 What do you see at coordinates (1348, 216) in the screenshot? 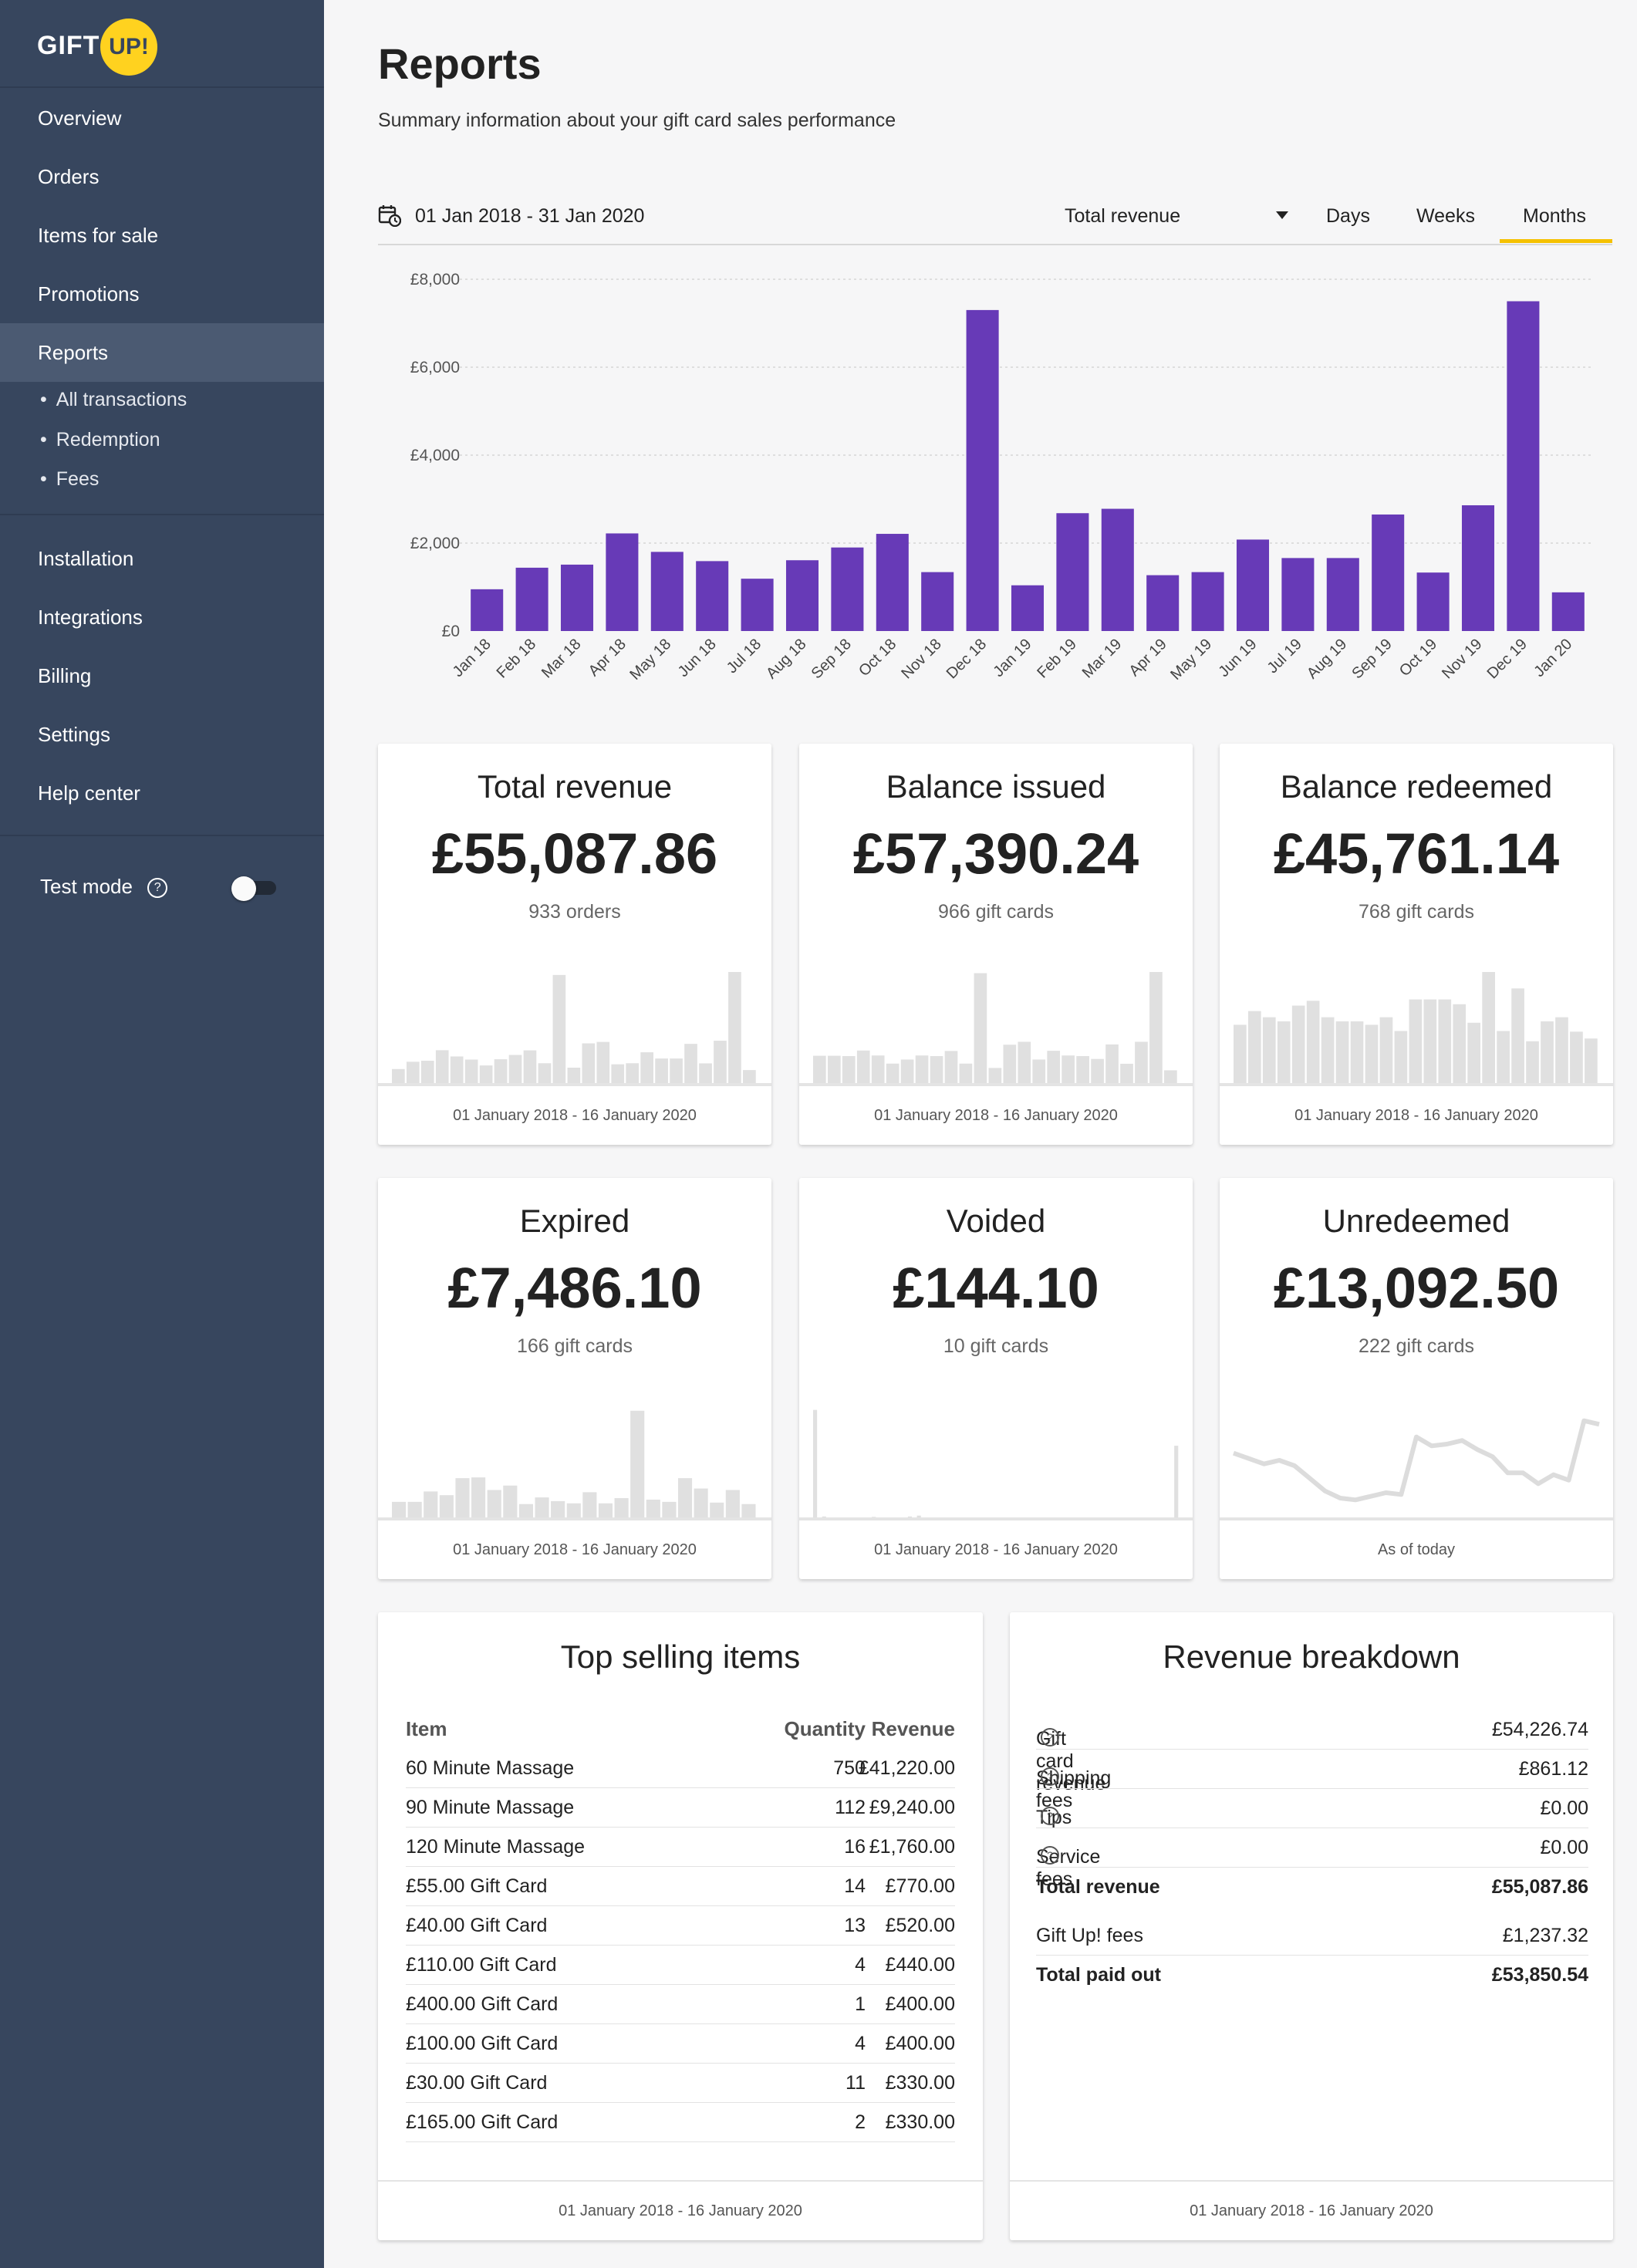
I see `tab-days: Days` at bounding box center [1348, 216].